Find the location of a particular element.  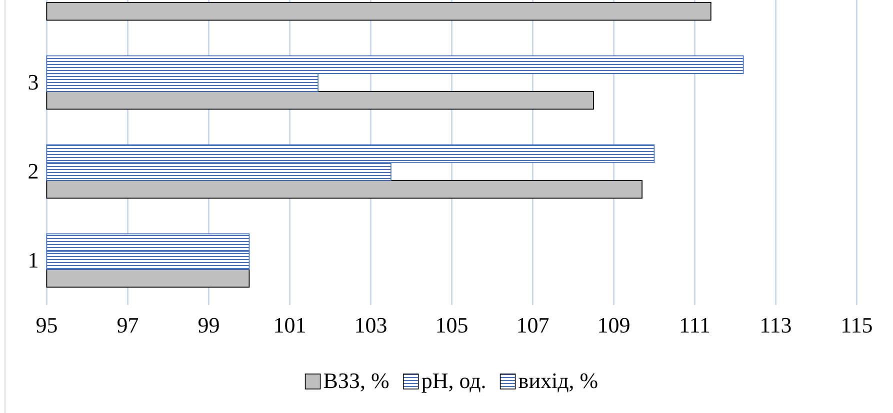

x-tick-label: 107 is located at coordinates (533, 325).